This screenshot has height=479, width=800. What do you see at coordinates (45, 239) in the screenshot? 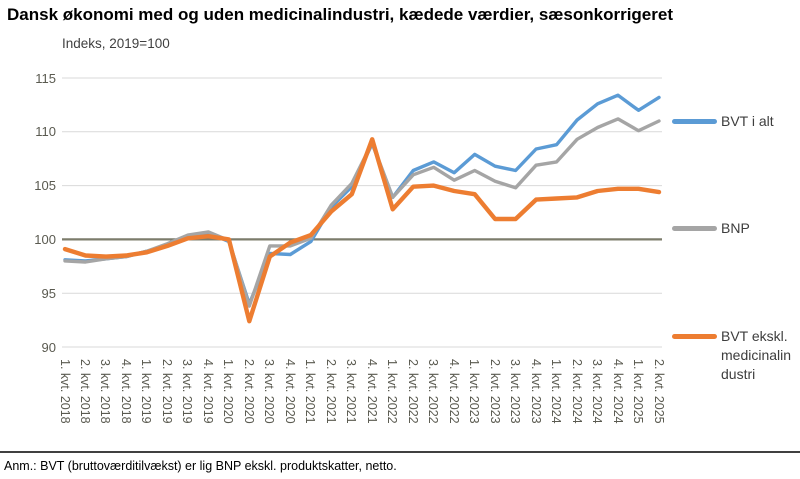
I see `y-tick-label: 100` at bounding box center [45, 239].